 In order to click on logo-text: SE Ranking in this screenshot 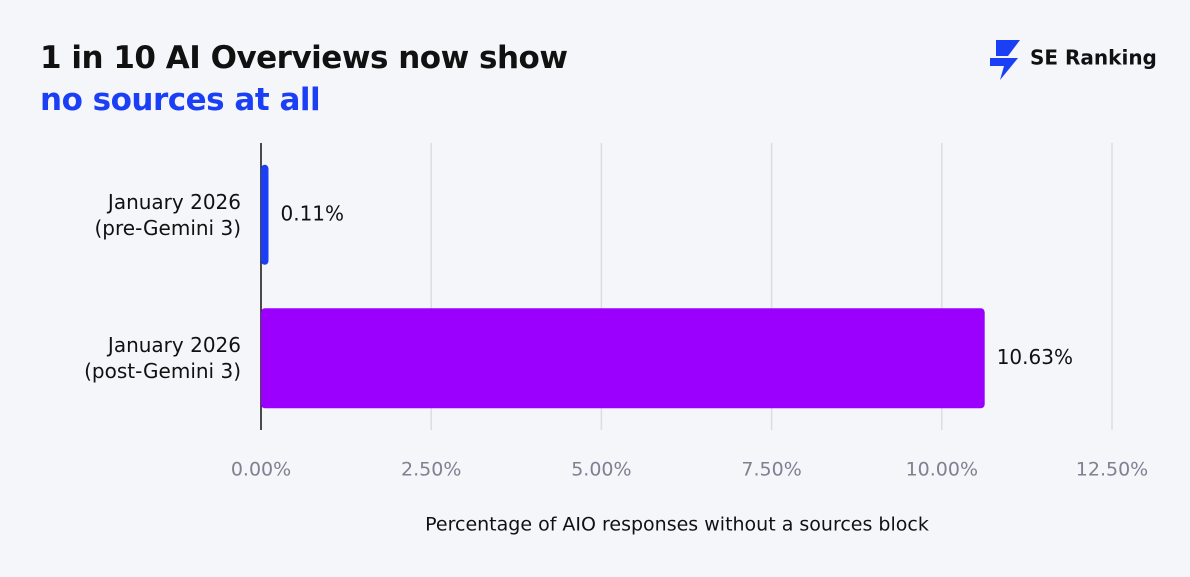, I will do `click(1093, 58)`.